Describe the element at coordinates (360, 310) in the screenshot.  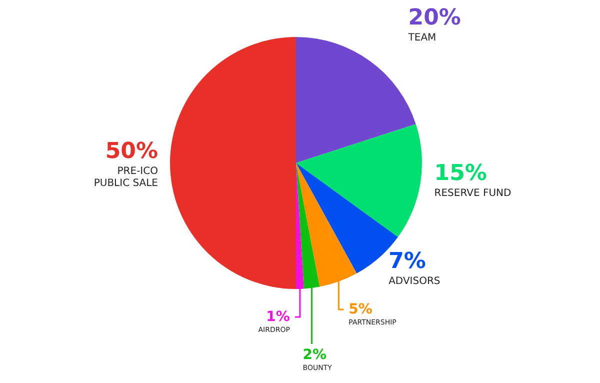
I see `data-label: 5%` at that location.